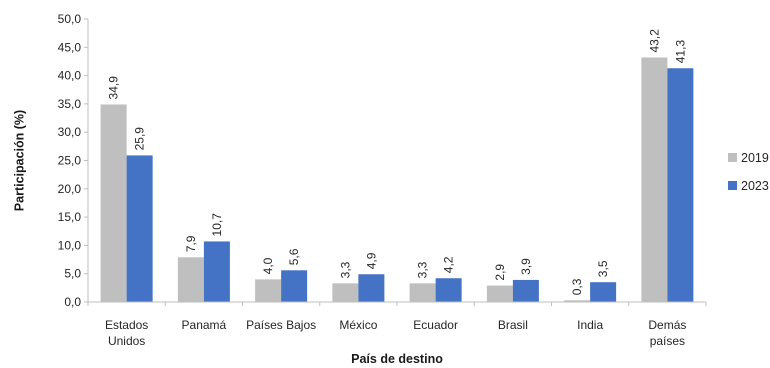  I want to click on data-label-2019: 0,3, so click(577, 286).